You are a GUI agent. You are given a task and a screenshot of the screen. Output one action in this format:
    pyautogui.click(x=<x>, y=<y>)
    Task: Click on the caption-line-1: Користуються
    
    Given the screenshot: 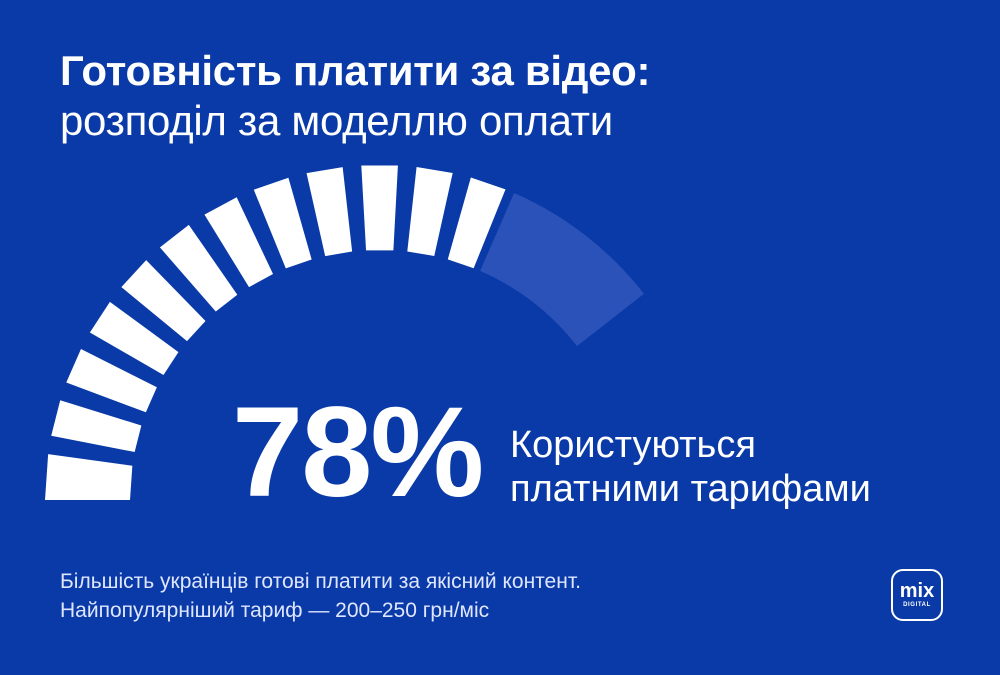 What is the action you would take?
    pyautogui.click(x=633, y=445)
    